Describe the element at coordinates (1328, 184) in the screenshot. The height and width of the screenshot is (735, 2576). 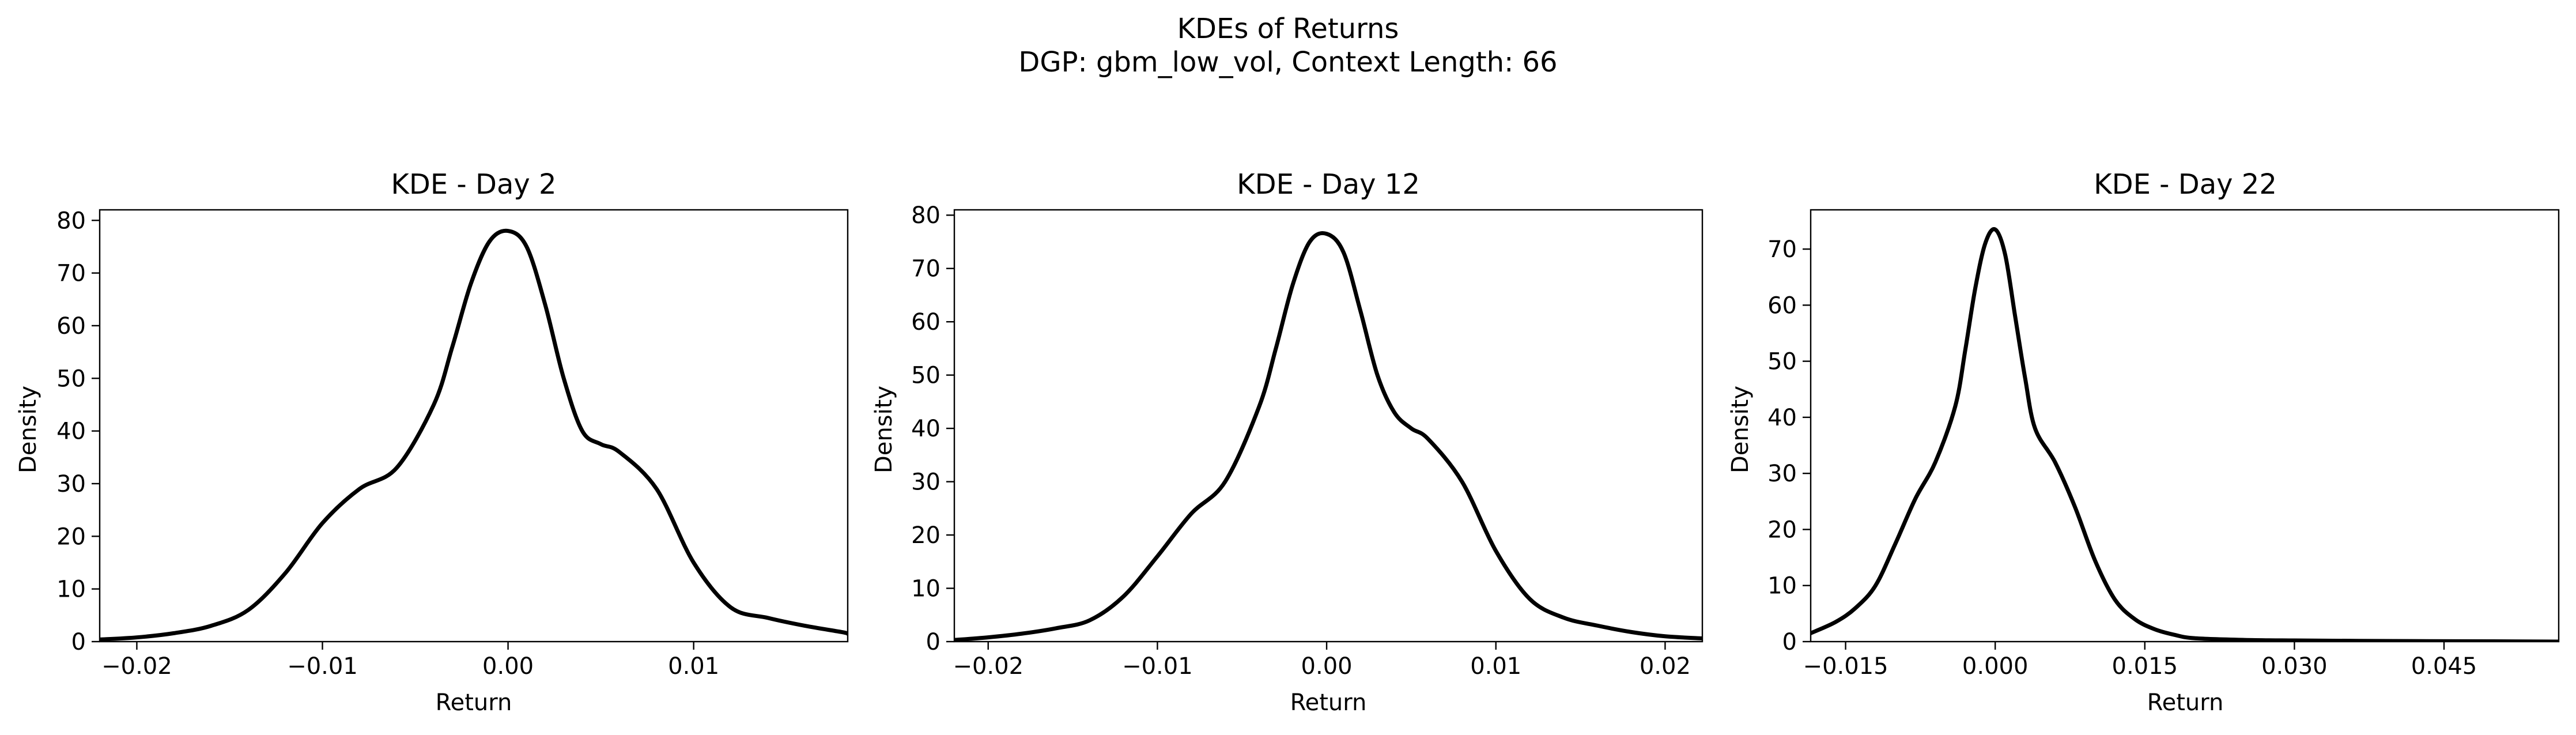
I see `panel-title: KDE - Day 12` at that location.